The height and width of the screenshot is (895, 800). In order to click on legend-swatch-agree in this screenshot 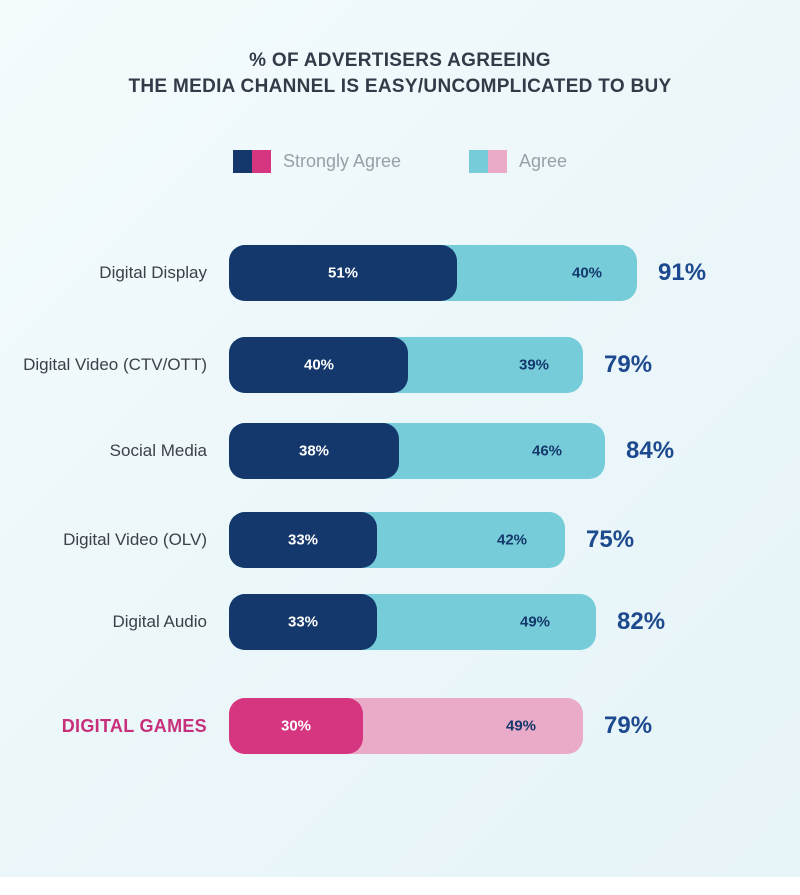, I will do `click(488, 161)`.